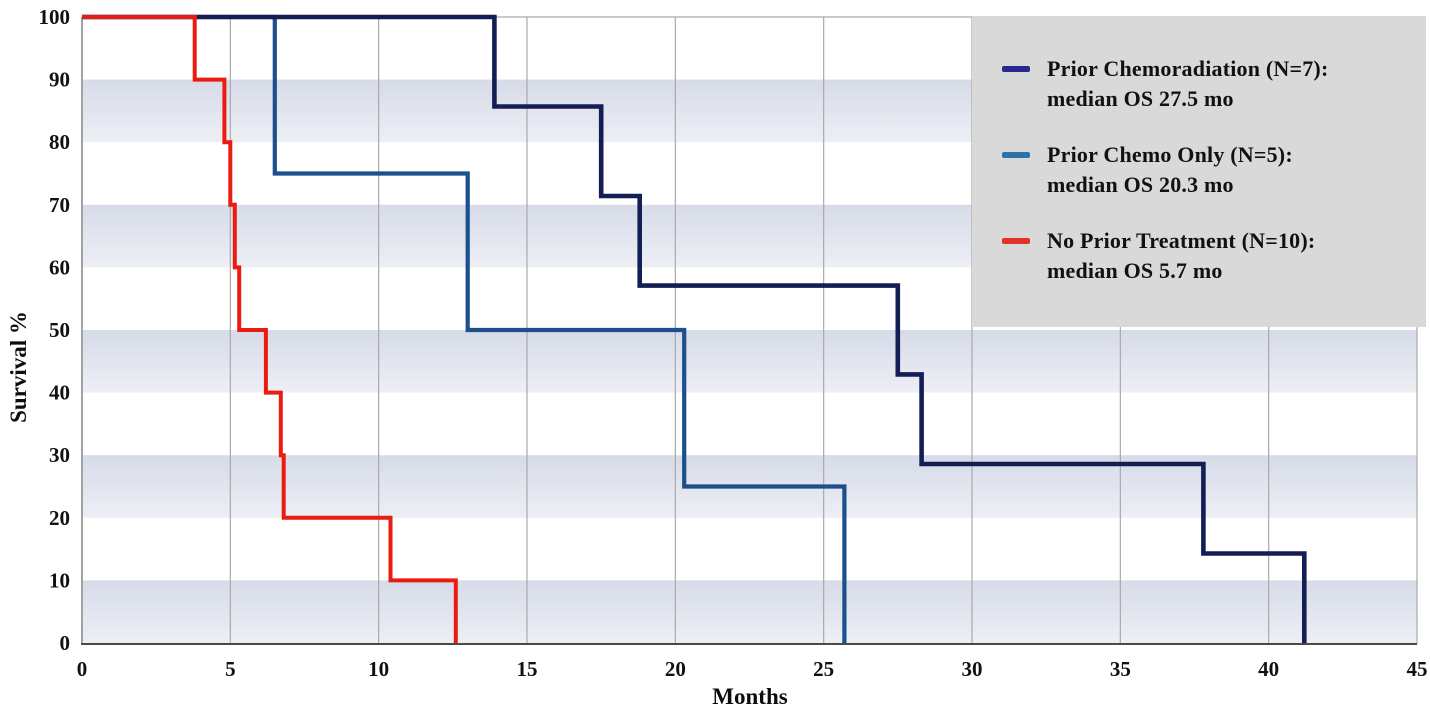 The width and height of the screenshot is (1430, 712). I want to click on legend-line: median OS 20.3 mo, so click(1140, 184).